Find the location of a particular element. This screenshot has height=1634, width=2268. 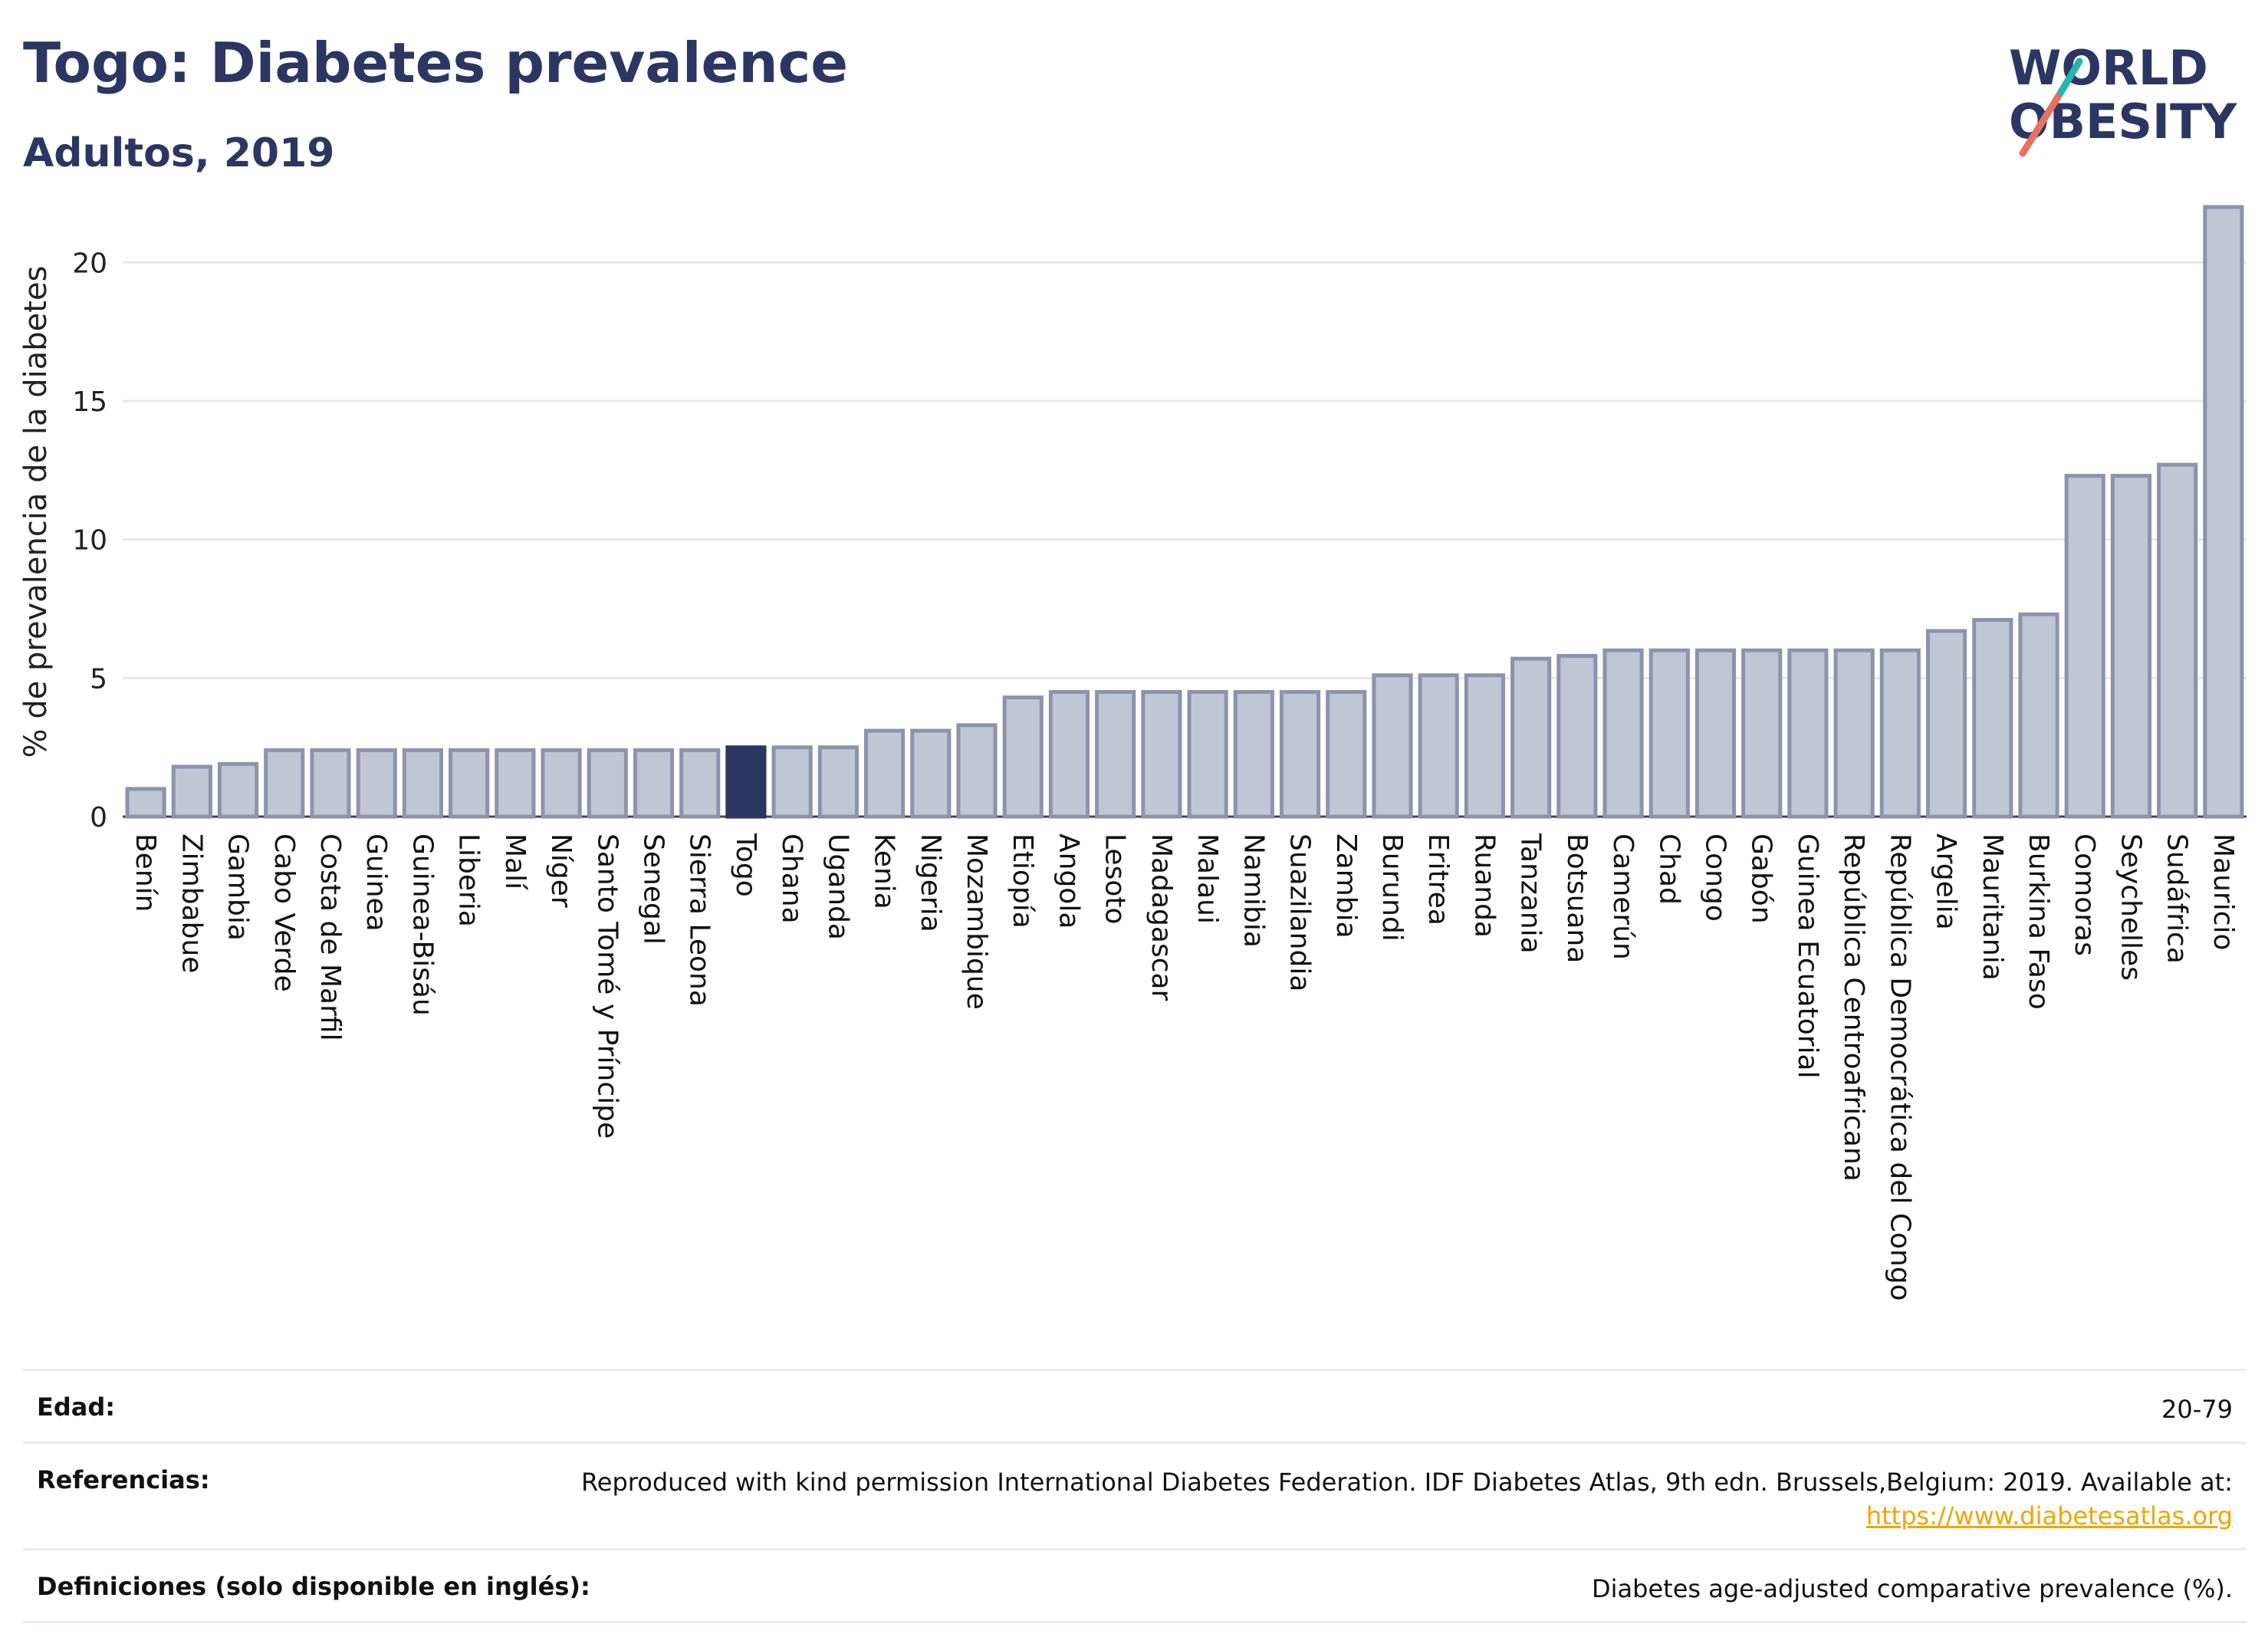

x-tick-label: Ruanda is located at coordinates (1484, 886).